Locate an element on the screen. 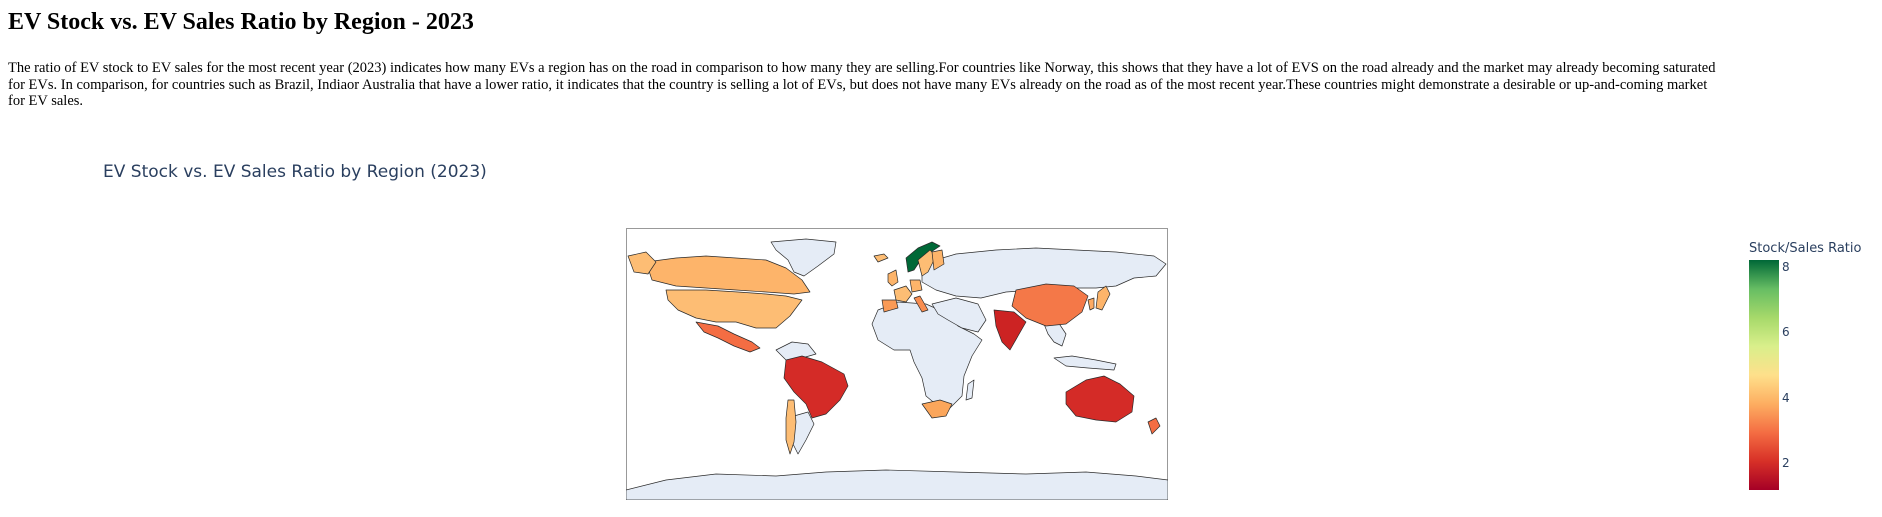 This screenshot has height=517, width=1882. region-sweden is located at coordinates (927, 263).